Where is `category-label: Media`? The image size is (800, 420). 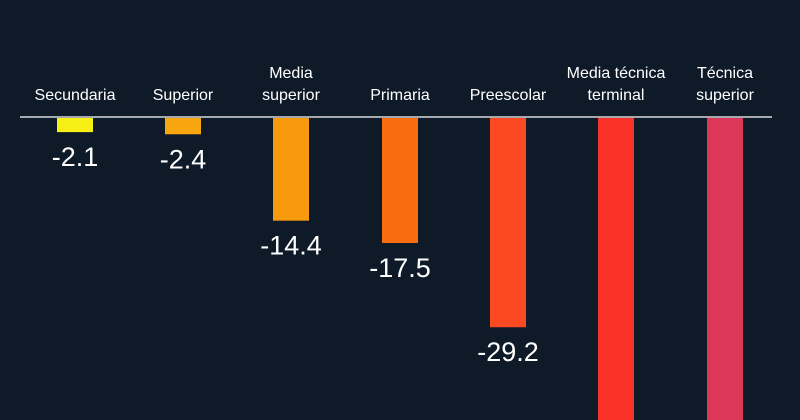 category-label: Media is located at coordinates (291, 73).